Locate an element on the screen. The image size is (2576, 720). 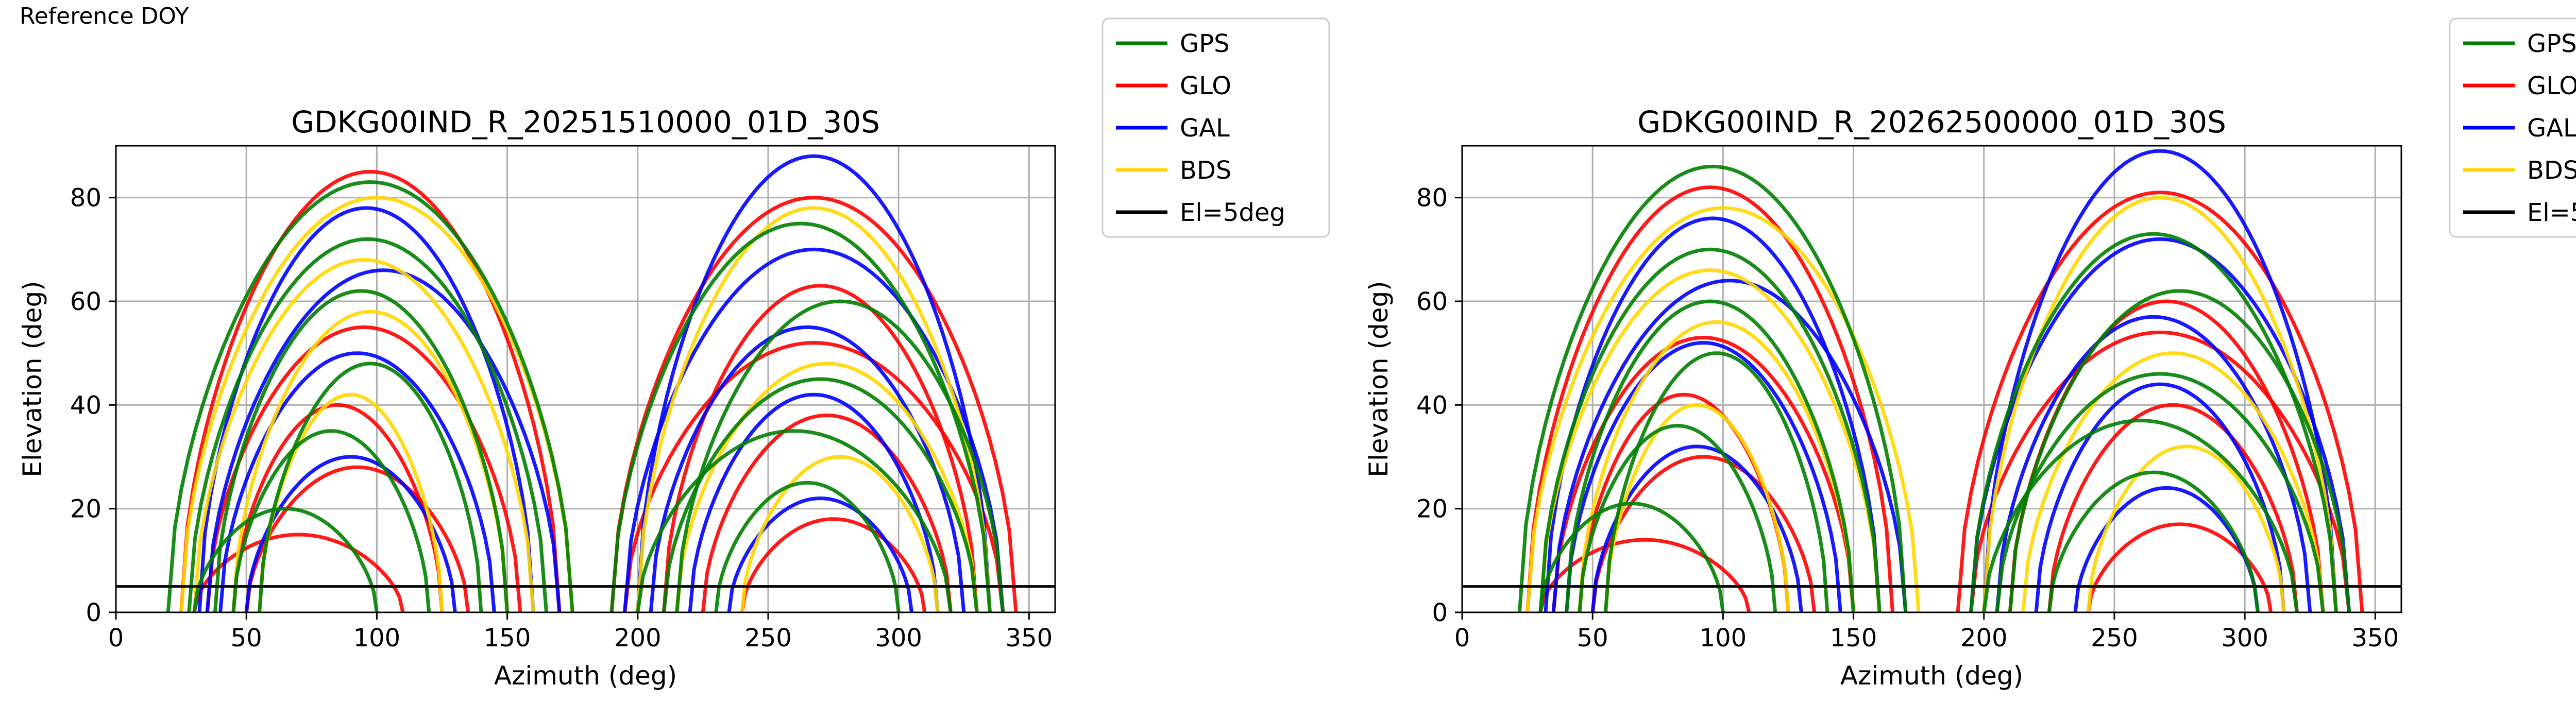
y-tick-label: 80 is located at coordinates (85, 198).